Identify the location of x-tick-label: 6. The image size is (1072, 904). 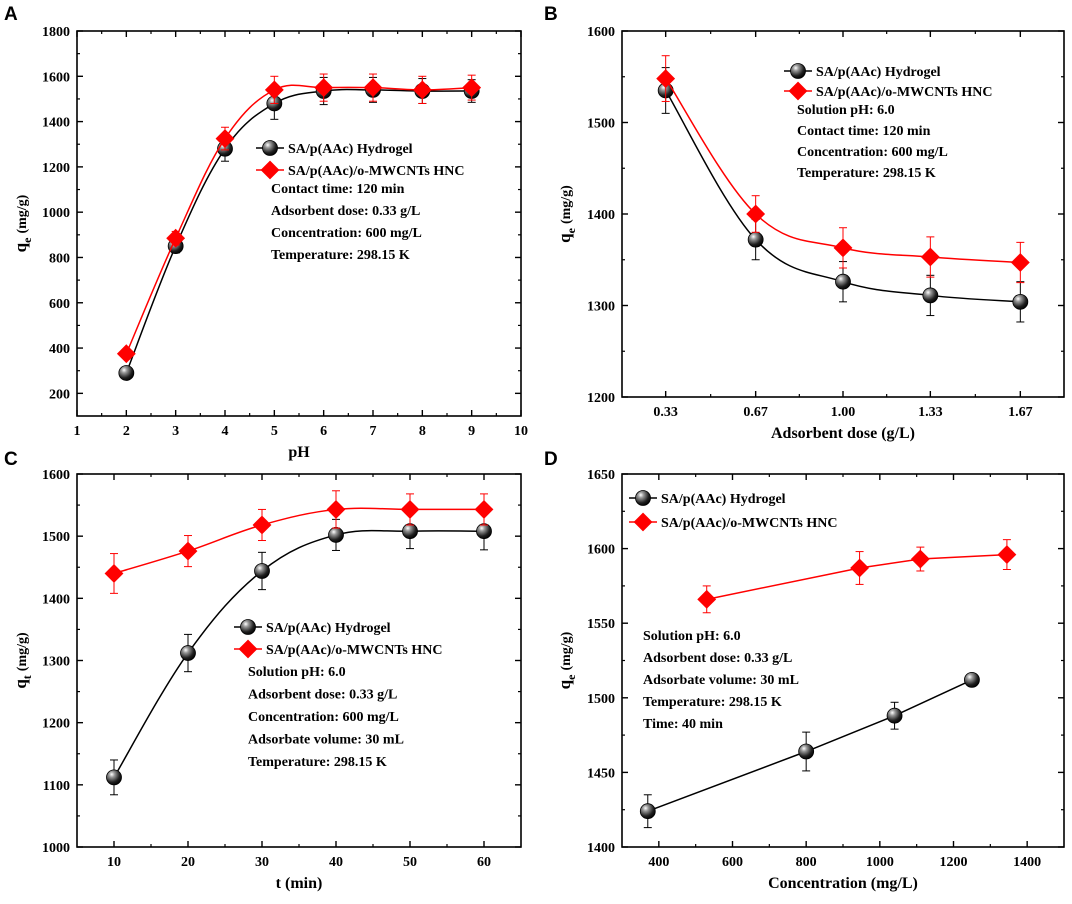
(323, 431).